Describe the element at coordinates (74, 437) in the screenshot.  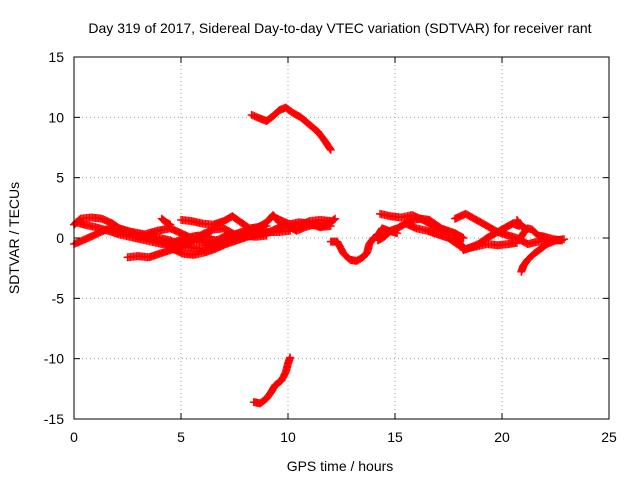
I see `x-tick-label: 0` at that location.